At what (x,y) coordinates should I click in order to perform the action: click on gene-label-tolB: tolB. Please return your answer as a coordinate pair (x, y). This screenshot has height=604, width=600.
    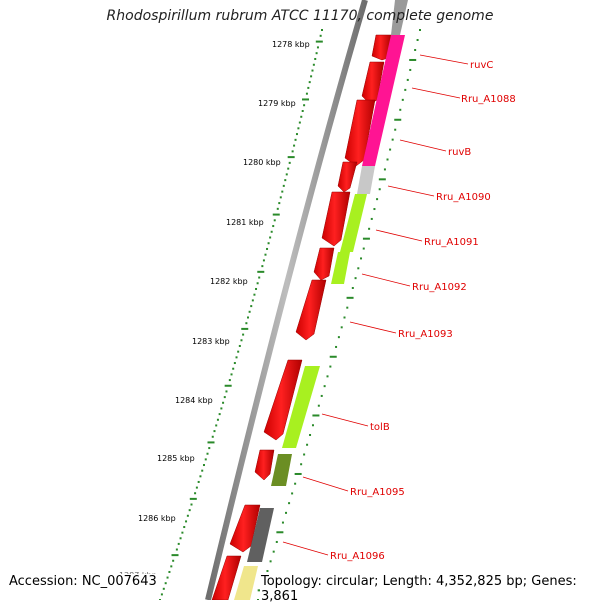
    Looking at the image, I should click on (380, 427).